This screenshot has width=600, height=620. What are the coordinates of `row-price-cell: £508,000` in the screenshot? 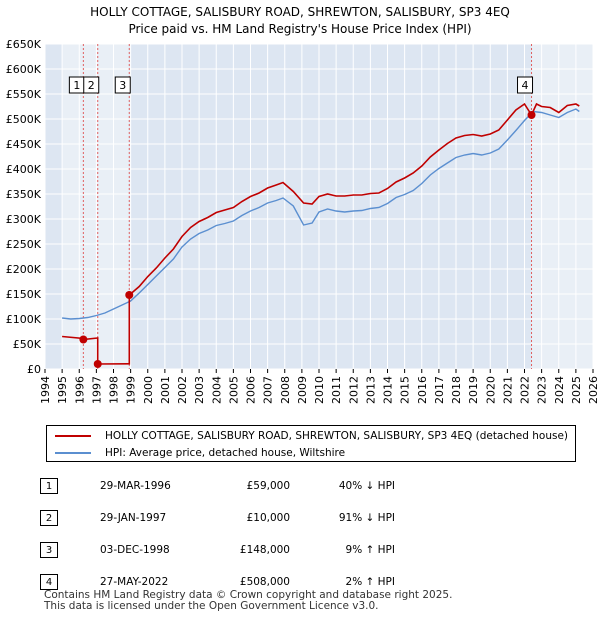 It's located at (264, 582).